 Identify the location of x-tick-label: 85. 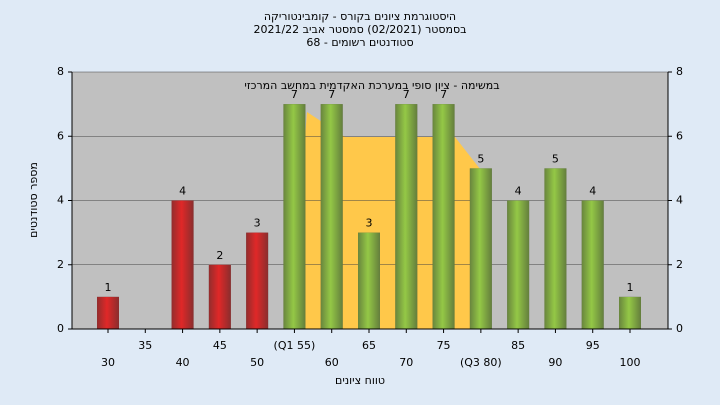
(518, 345).